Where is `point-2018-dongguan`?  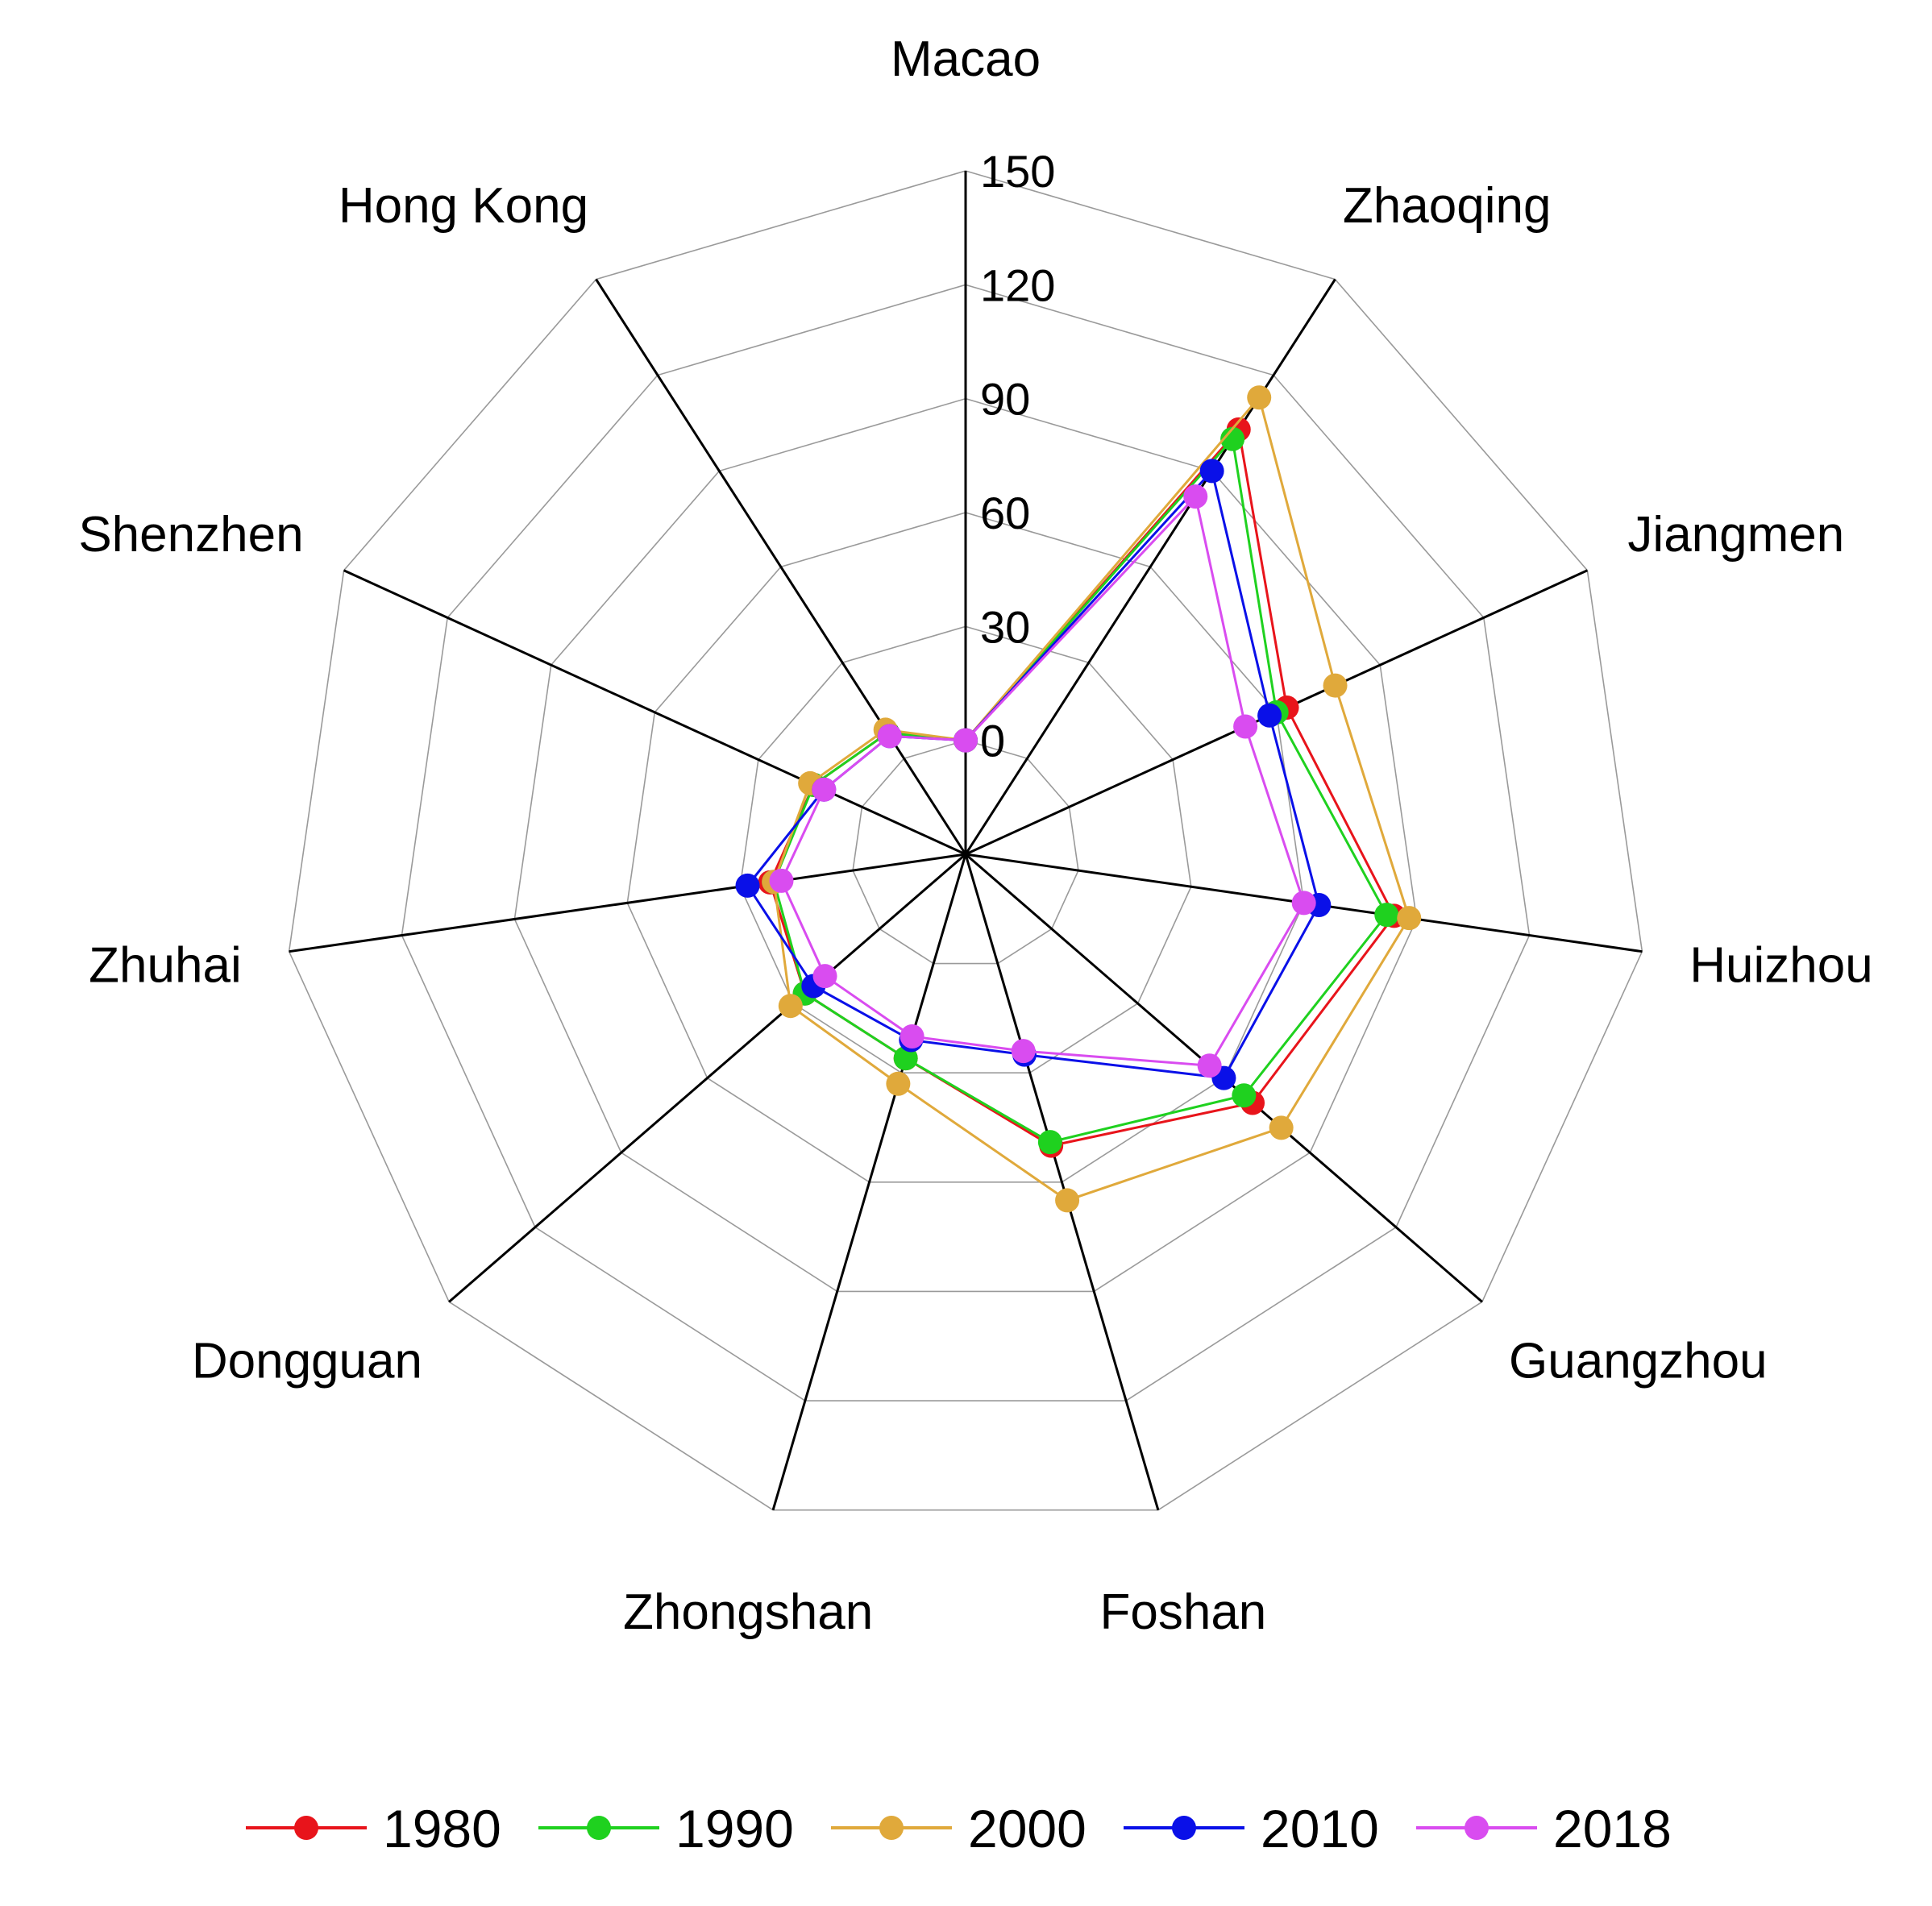
point-2018-dongguan is located at coordinates (824, 976).